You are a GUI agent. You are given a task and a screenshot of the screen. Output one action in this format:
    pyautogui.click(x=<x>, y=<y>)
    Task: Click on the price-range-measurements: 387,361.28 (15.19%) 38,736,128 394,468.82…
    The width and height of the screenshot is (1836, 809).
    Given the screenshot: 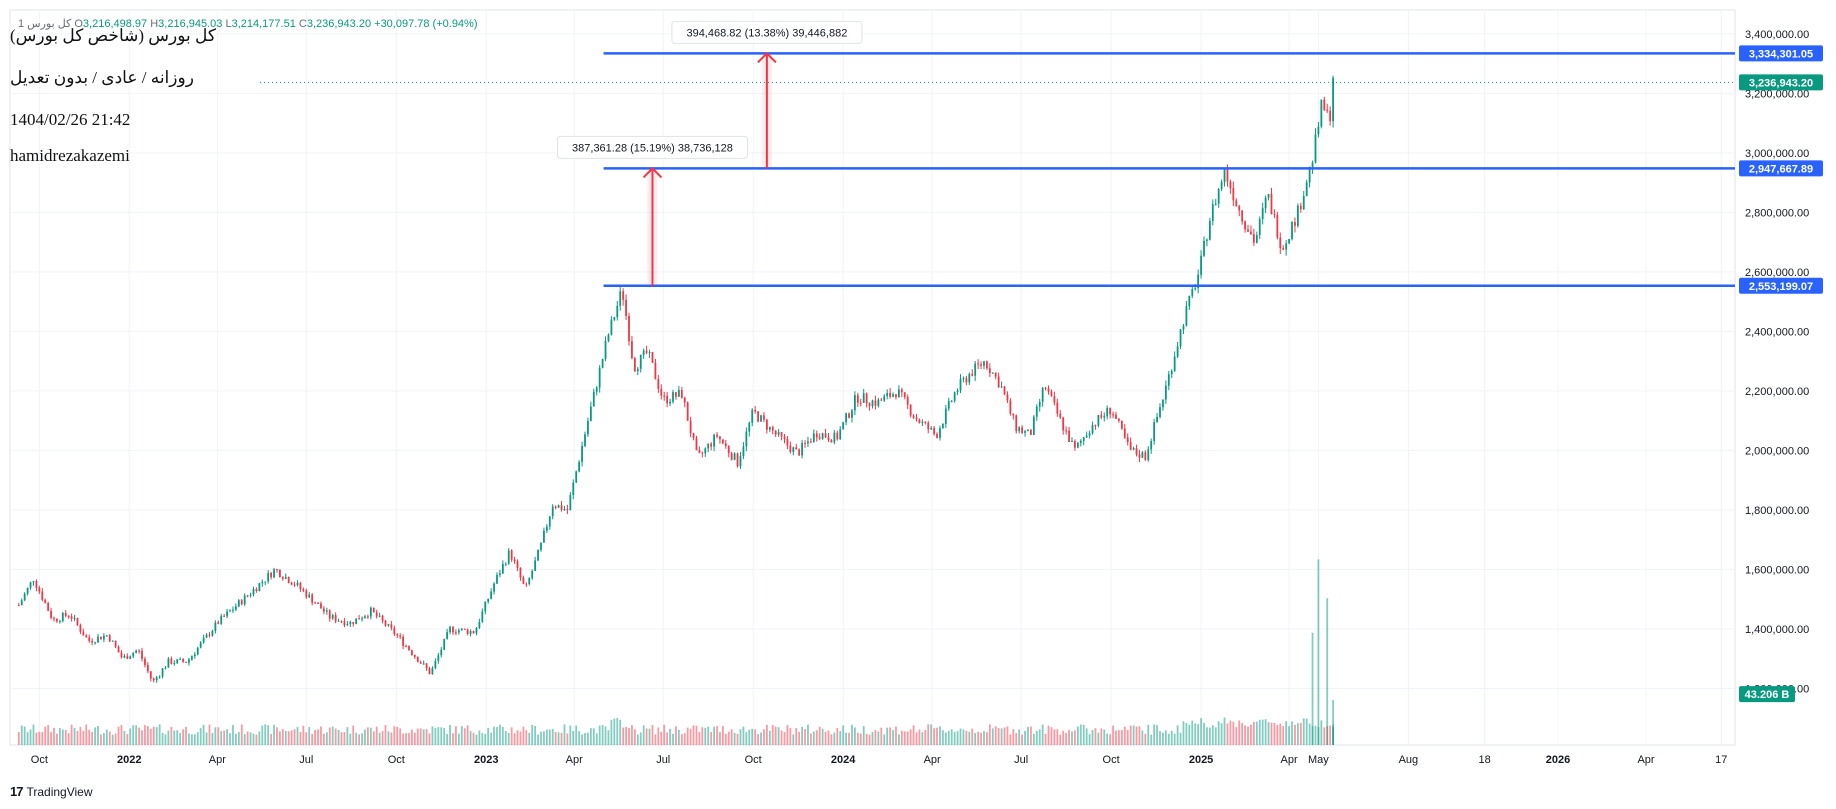 What is the action you would take?
    pyautogui.click(x=709, y=153)
    